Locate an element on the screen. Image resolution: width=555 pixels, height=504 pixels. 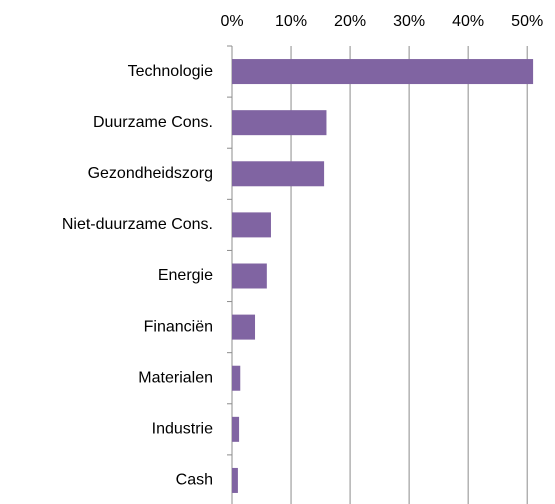
y-tick-label: Industrie is located at coordinates (182, 429).